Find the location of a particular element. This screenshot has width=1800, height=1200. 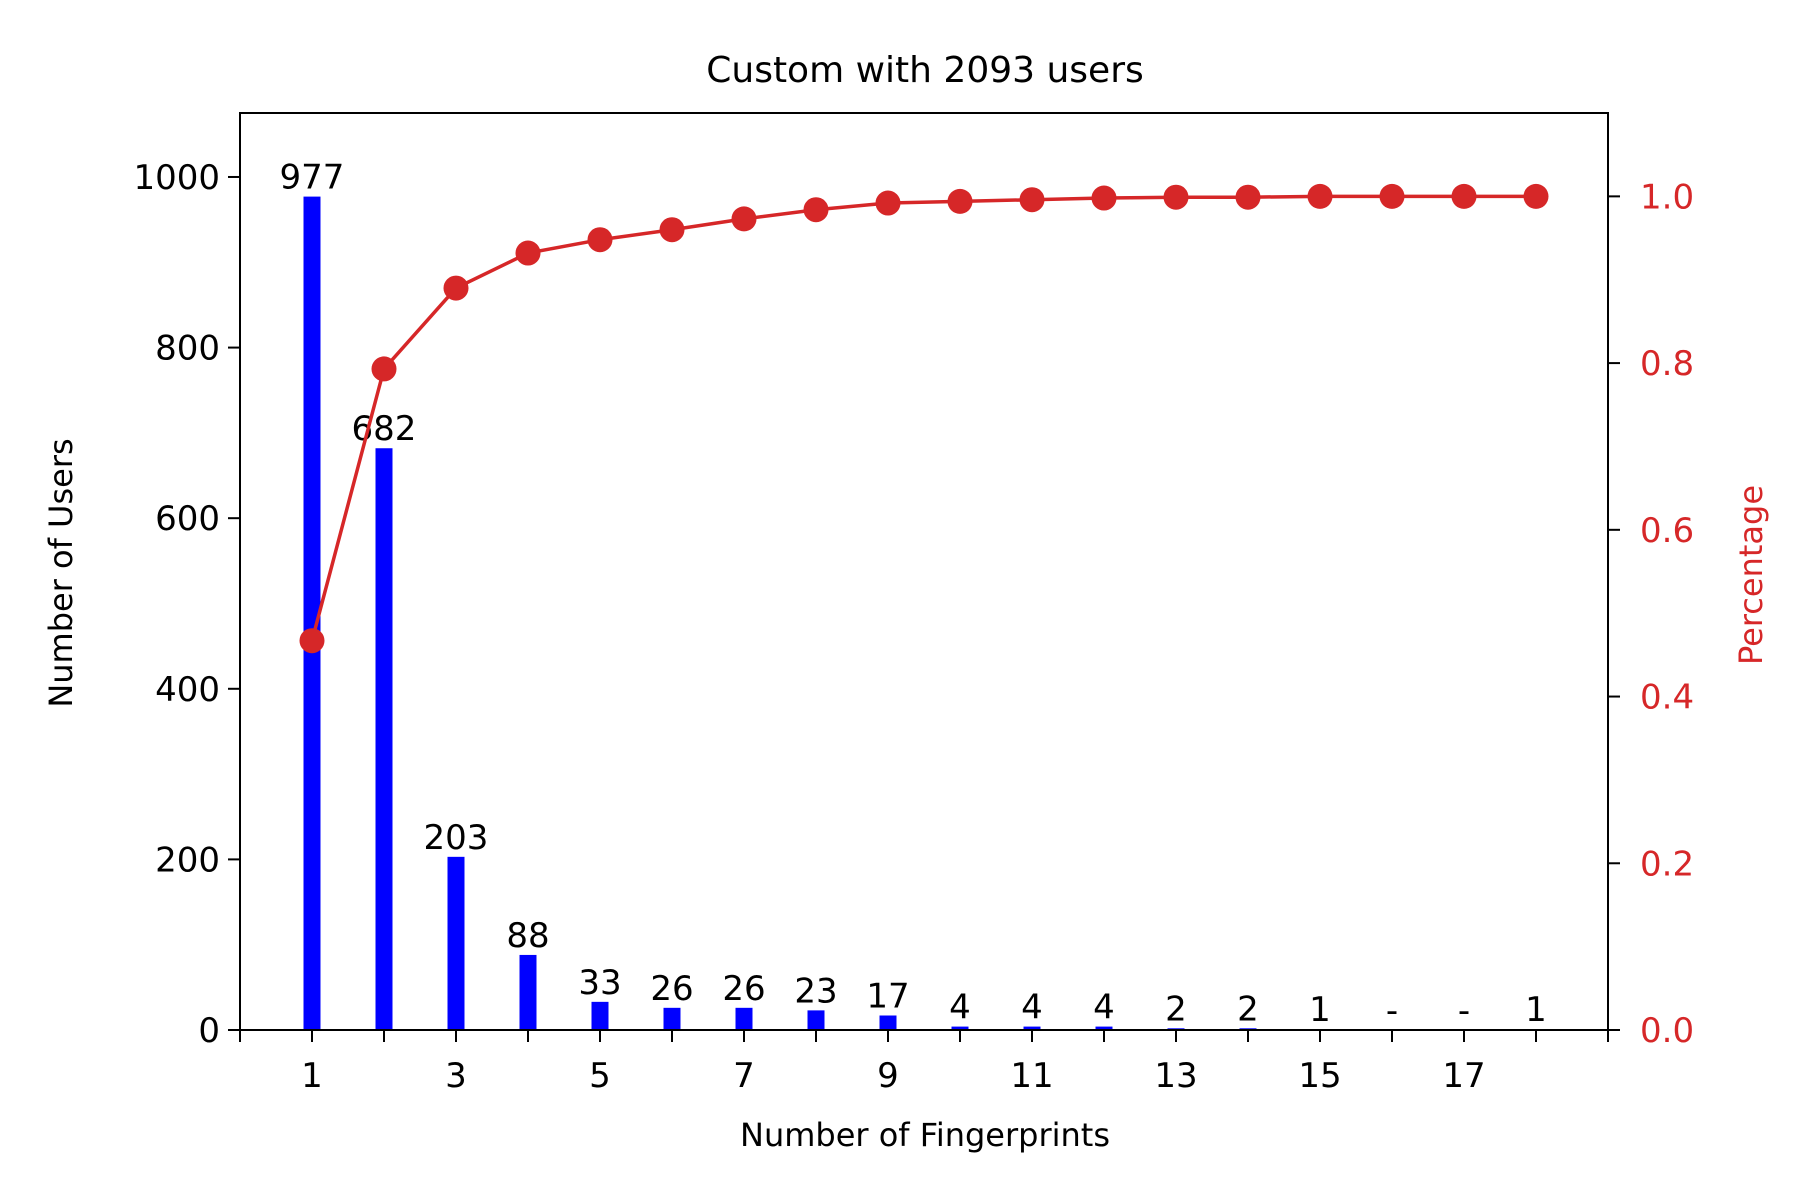

x-tick-label: 17 is located at coordinates (1463, 1076).